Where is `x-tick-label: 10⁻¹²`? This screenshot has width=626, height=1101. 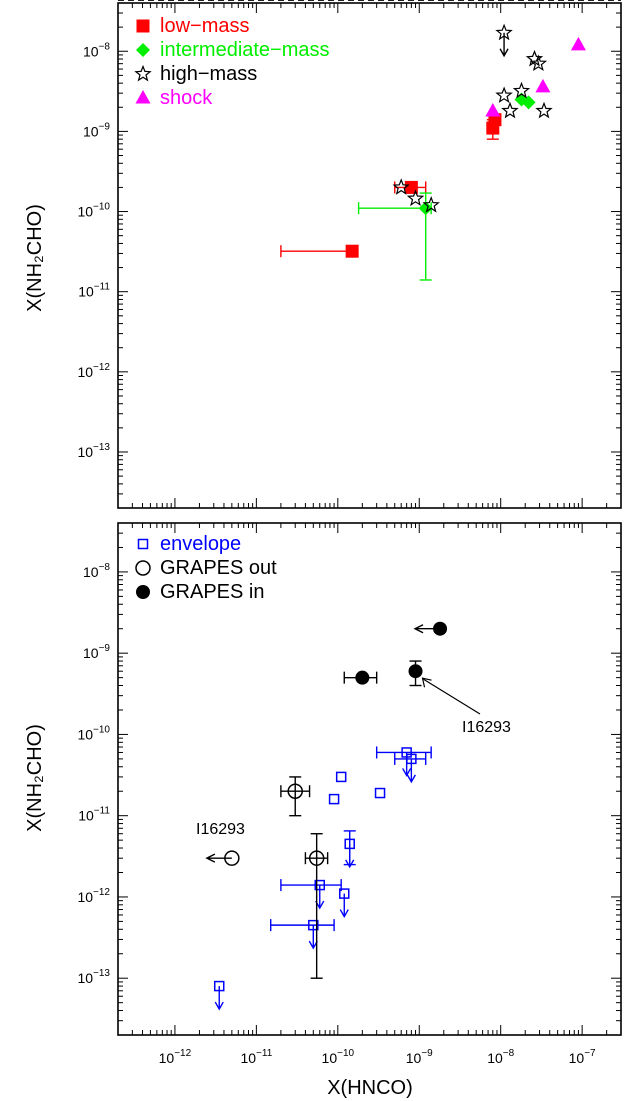 x-tick-label: 10⁻¹² is located at coordinates (175, 1057).